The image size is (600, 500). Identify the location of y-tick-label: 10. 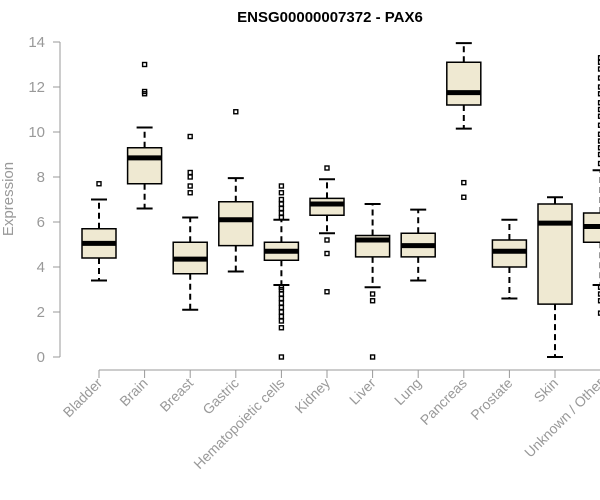
(36, 132).